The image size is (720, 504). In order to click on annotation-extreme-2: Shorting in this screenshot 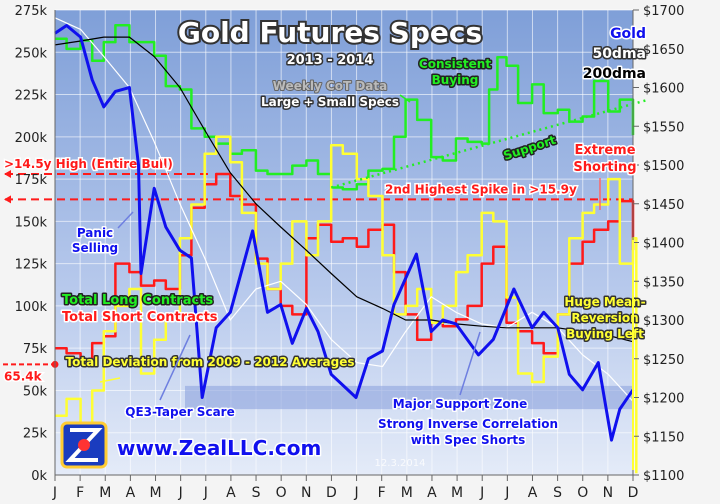, I will do `click(604, 167)`.